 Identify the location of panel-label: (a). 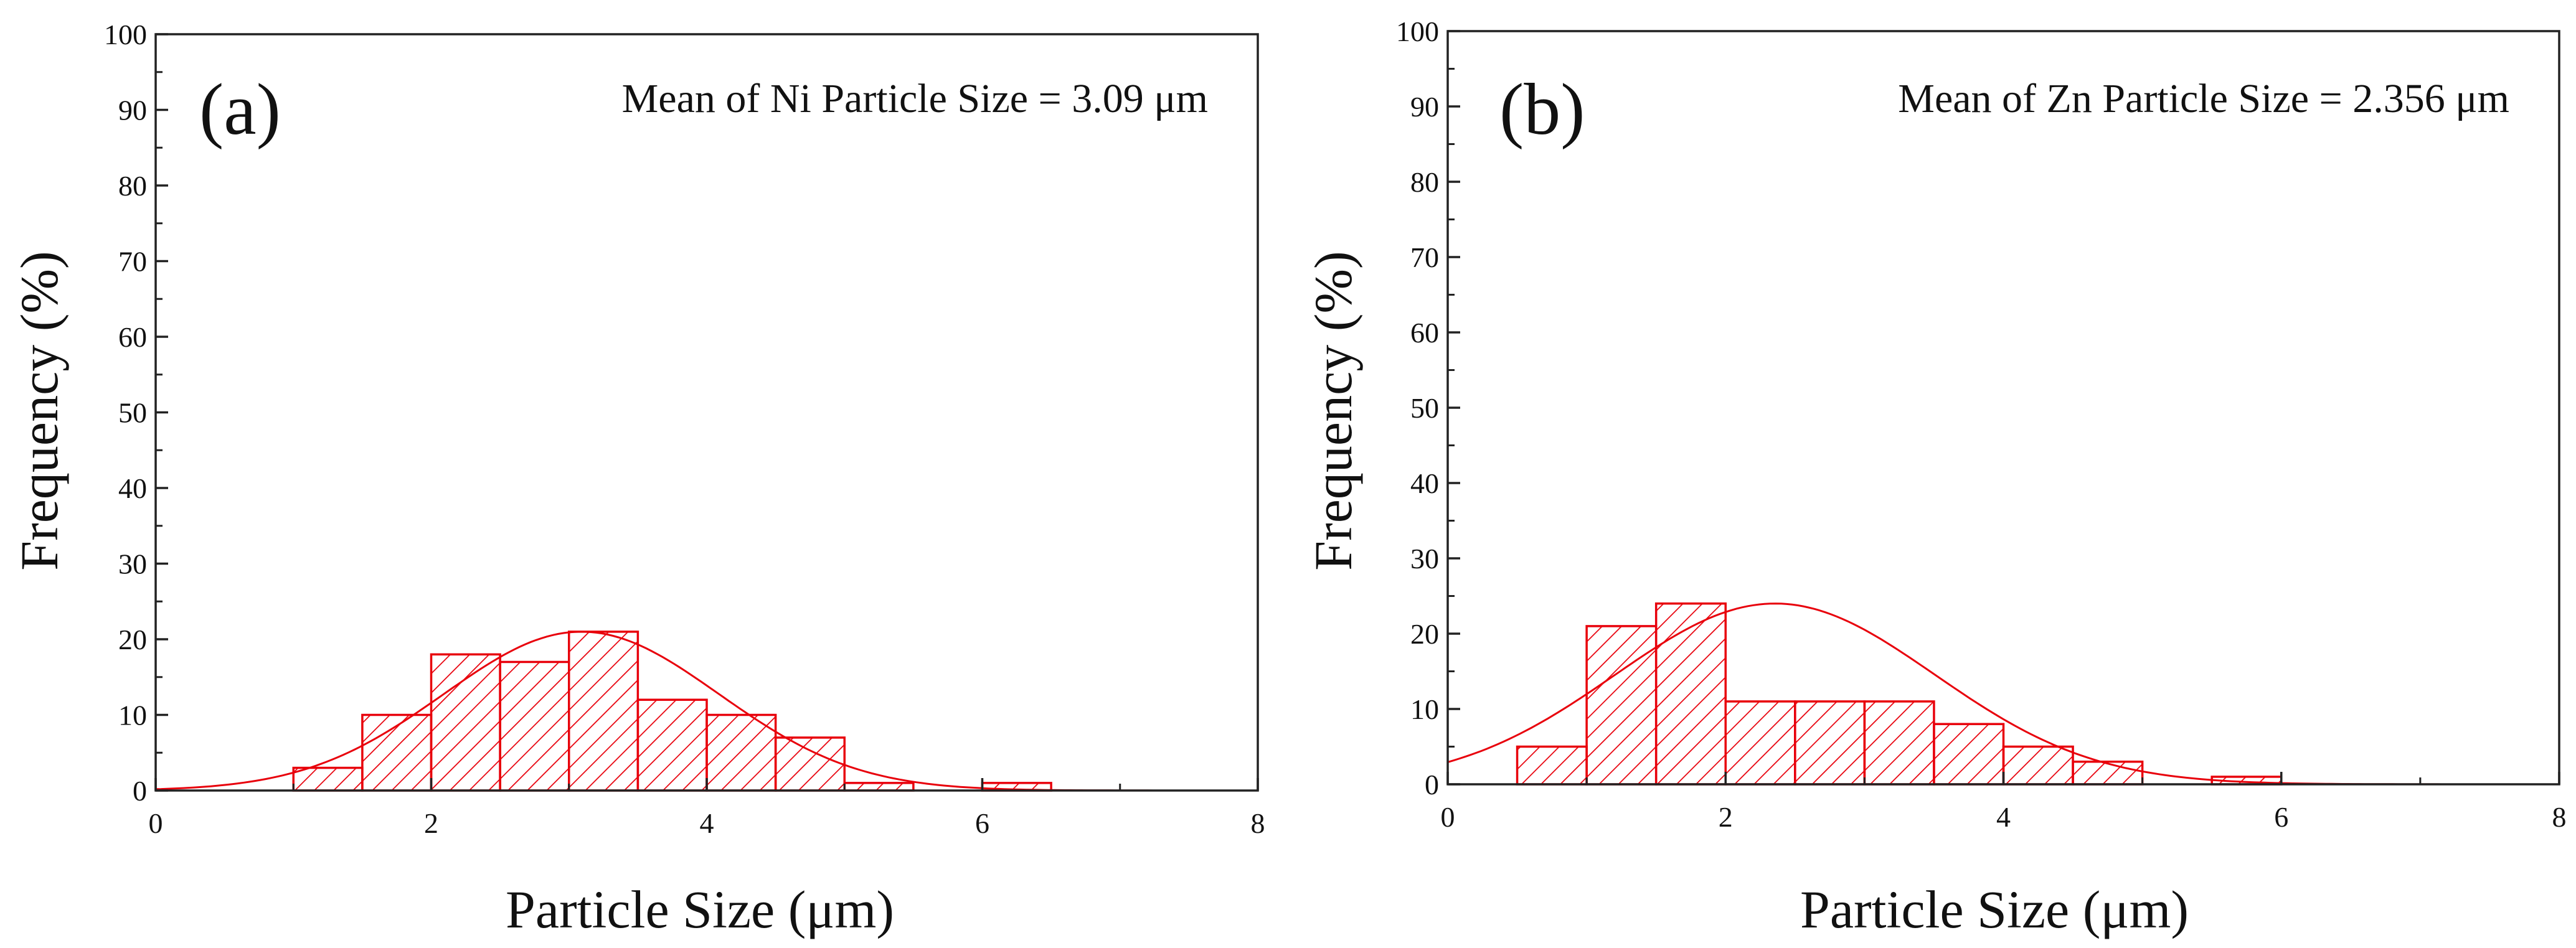
(240, 109).